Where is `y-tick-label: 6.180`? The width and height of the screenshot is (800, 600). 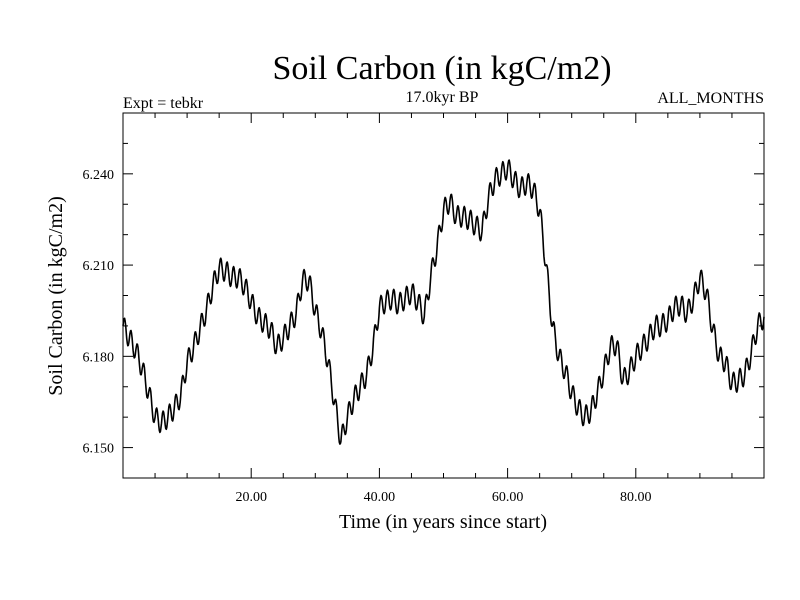
y-tick-label: 6.180 is located at coordinates (99, 357).